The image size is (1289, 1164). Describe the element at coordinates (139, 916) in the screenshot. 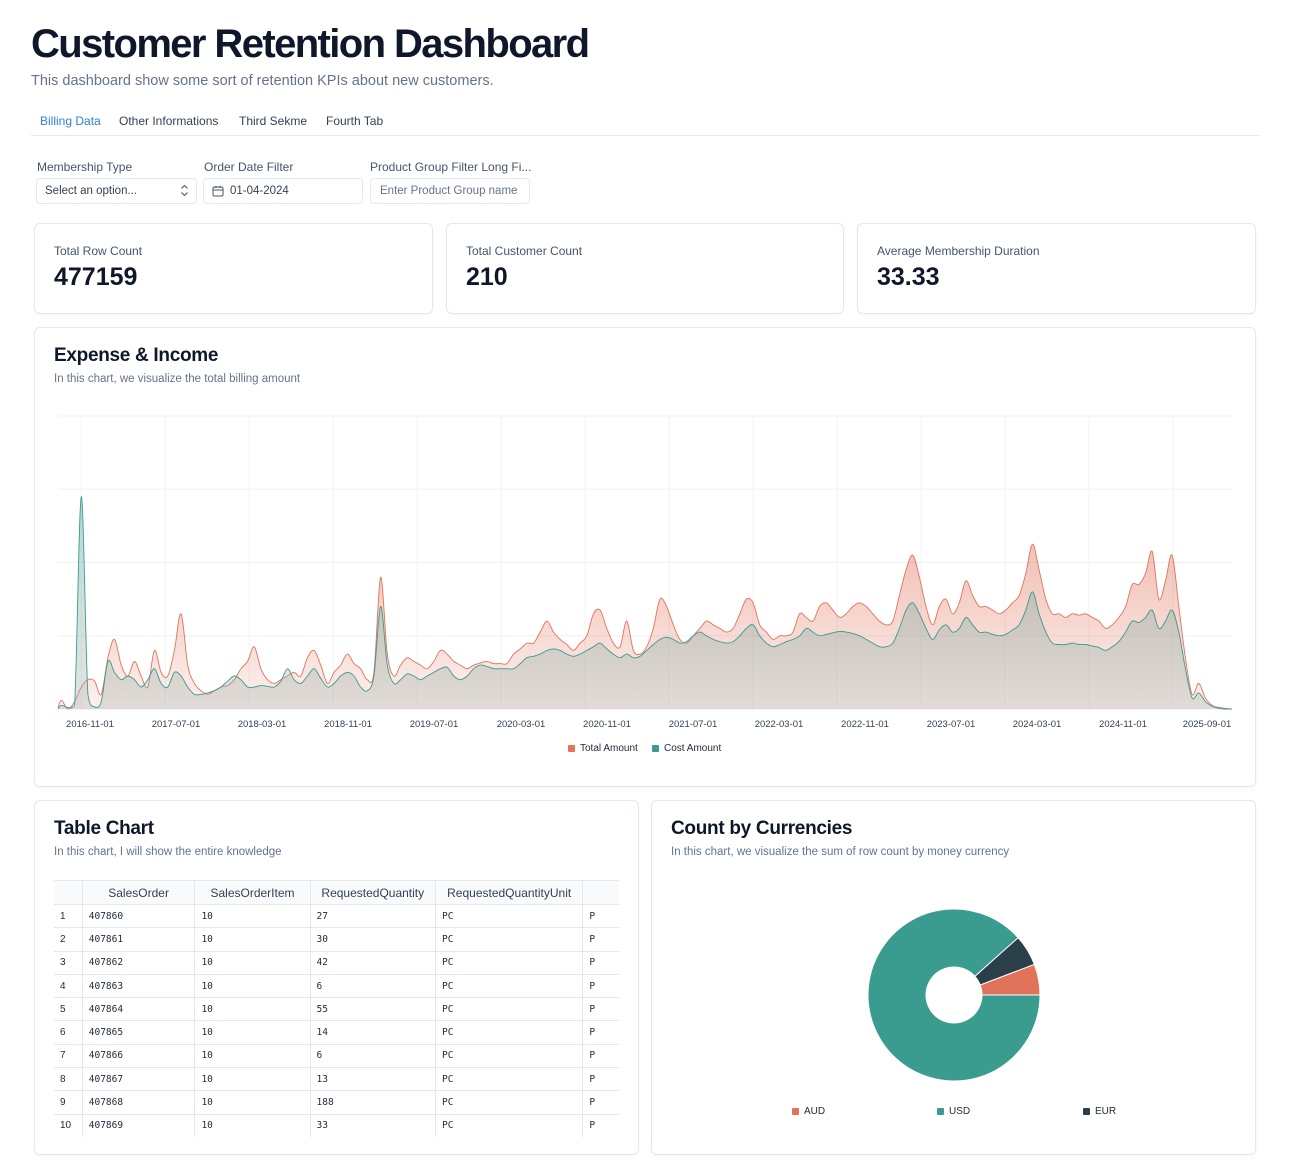

I see `table-cell: 407860` at that location.